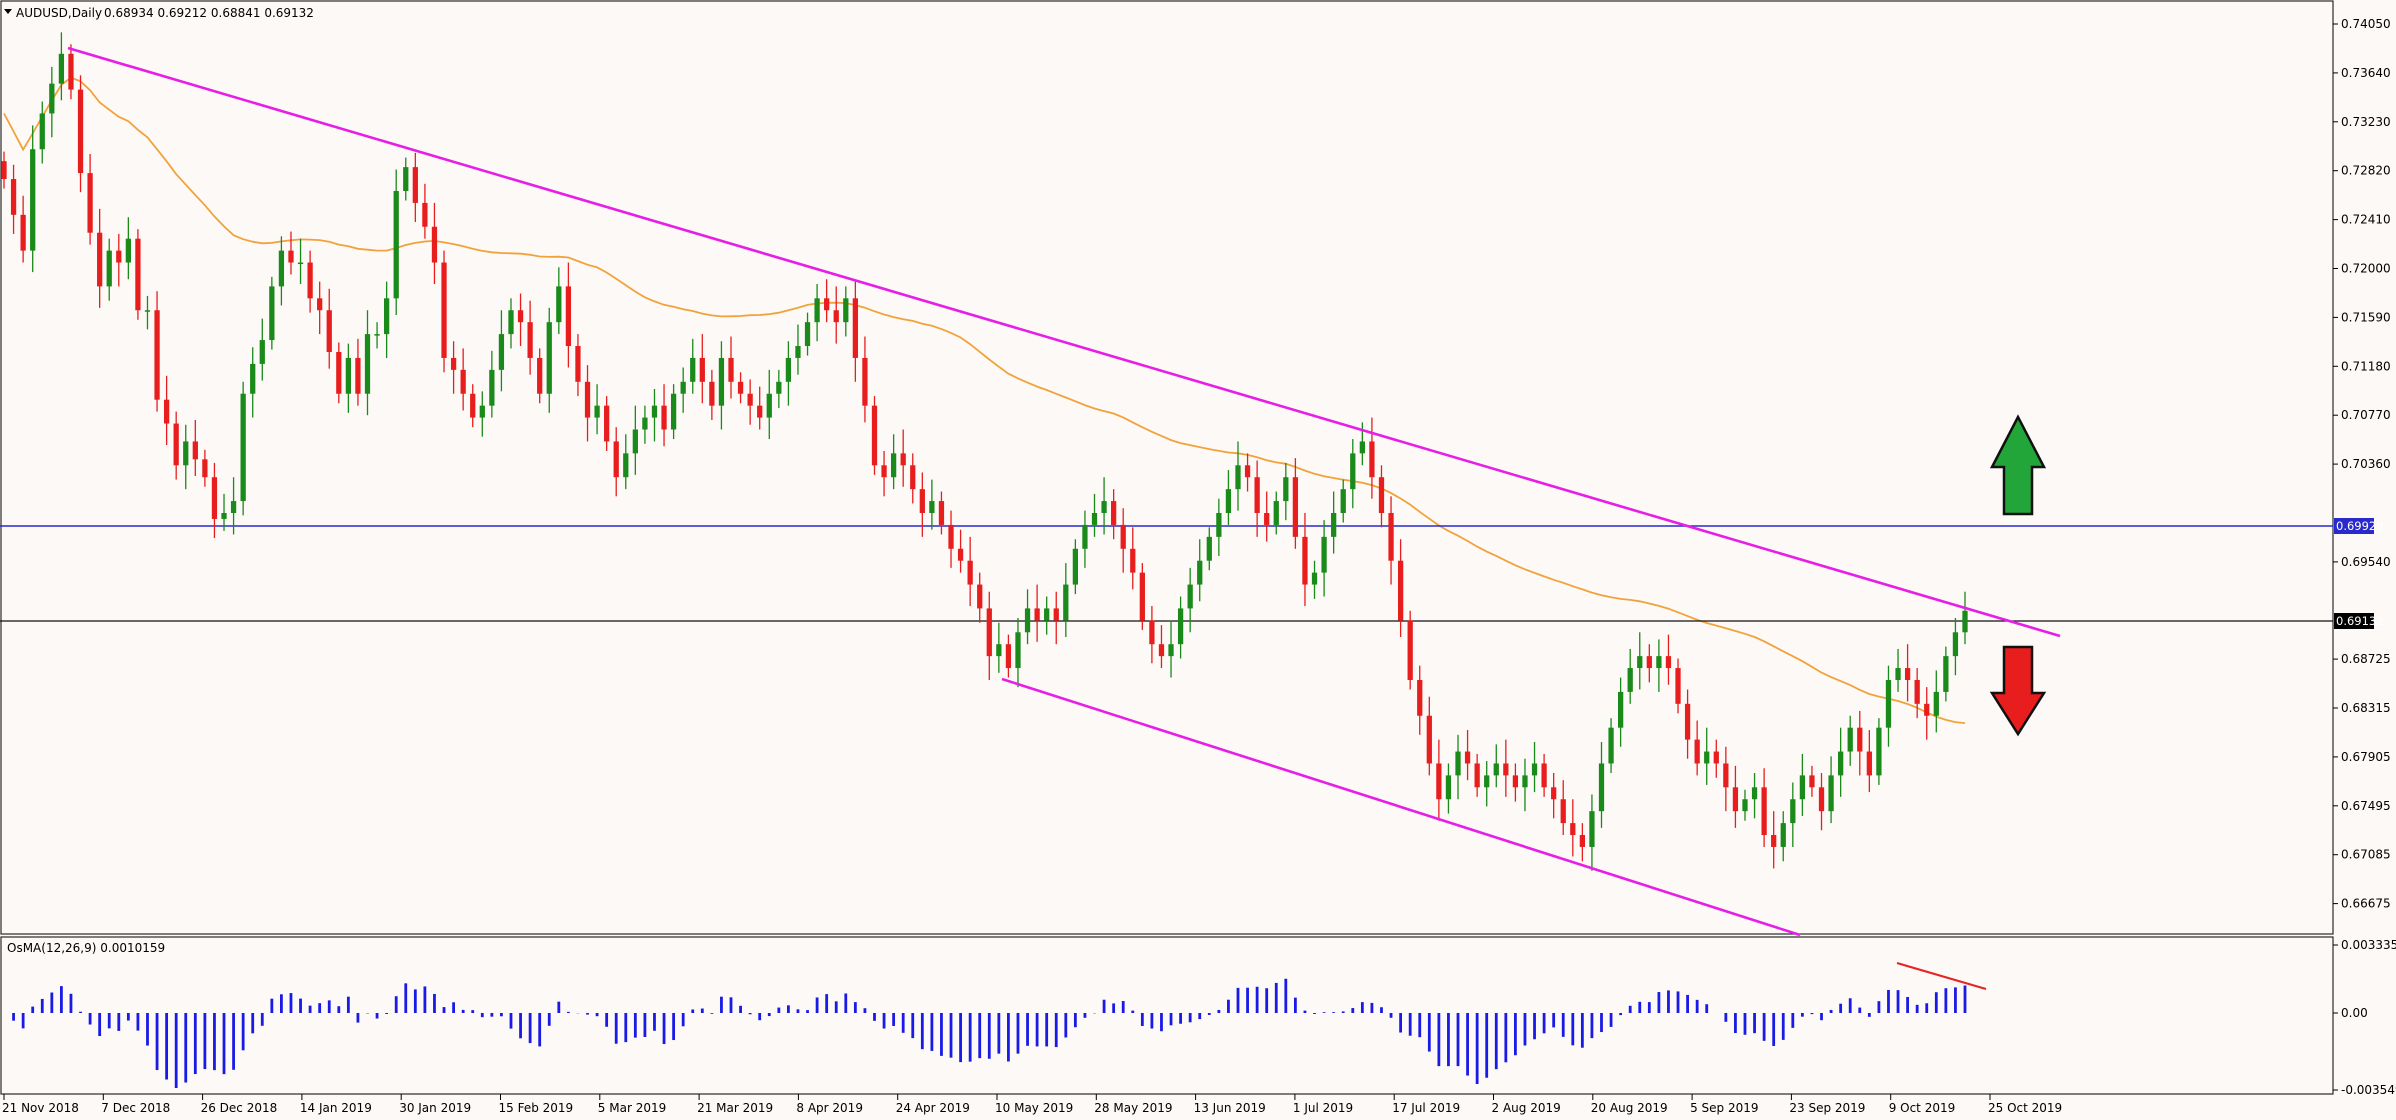  Describe the element at coordinates (8, 11) in the screenshot. I see `dropdown-triangle-icon` at that location.